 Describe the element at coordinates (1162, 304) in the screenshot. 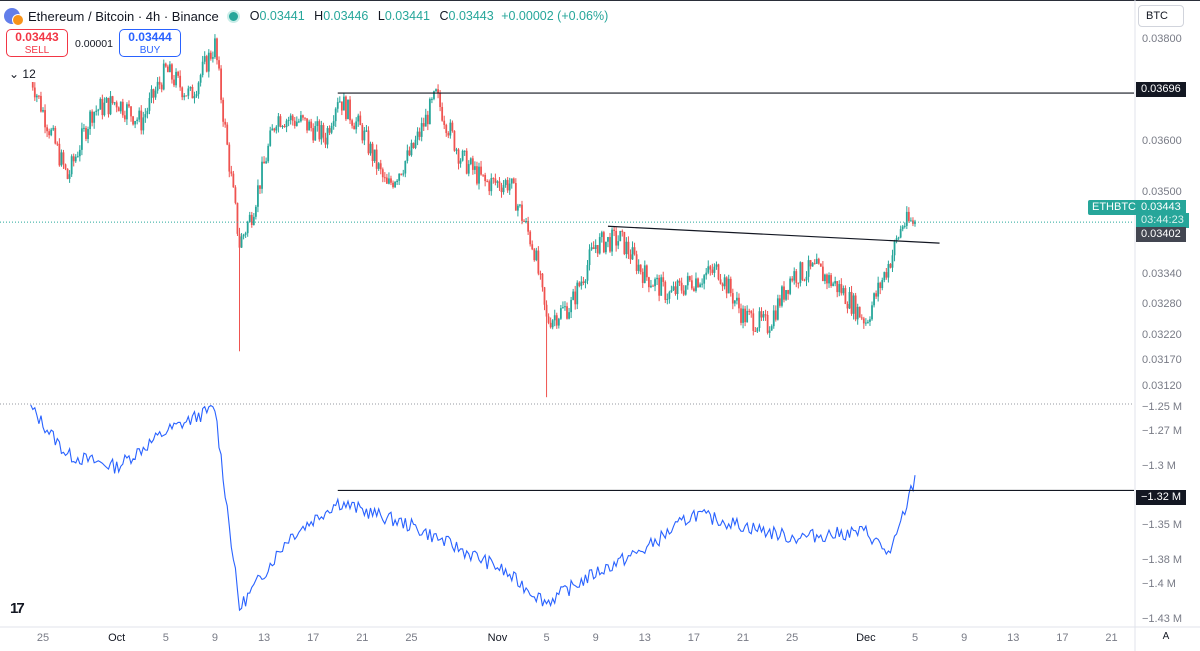

I see `price-axis-label: 0.03280` at that location.